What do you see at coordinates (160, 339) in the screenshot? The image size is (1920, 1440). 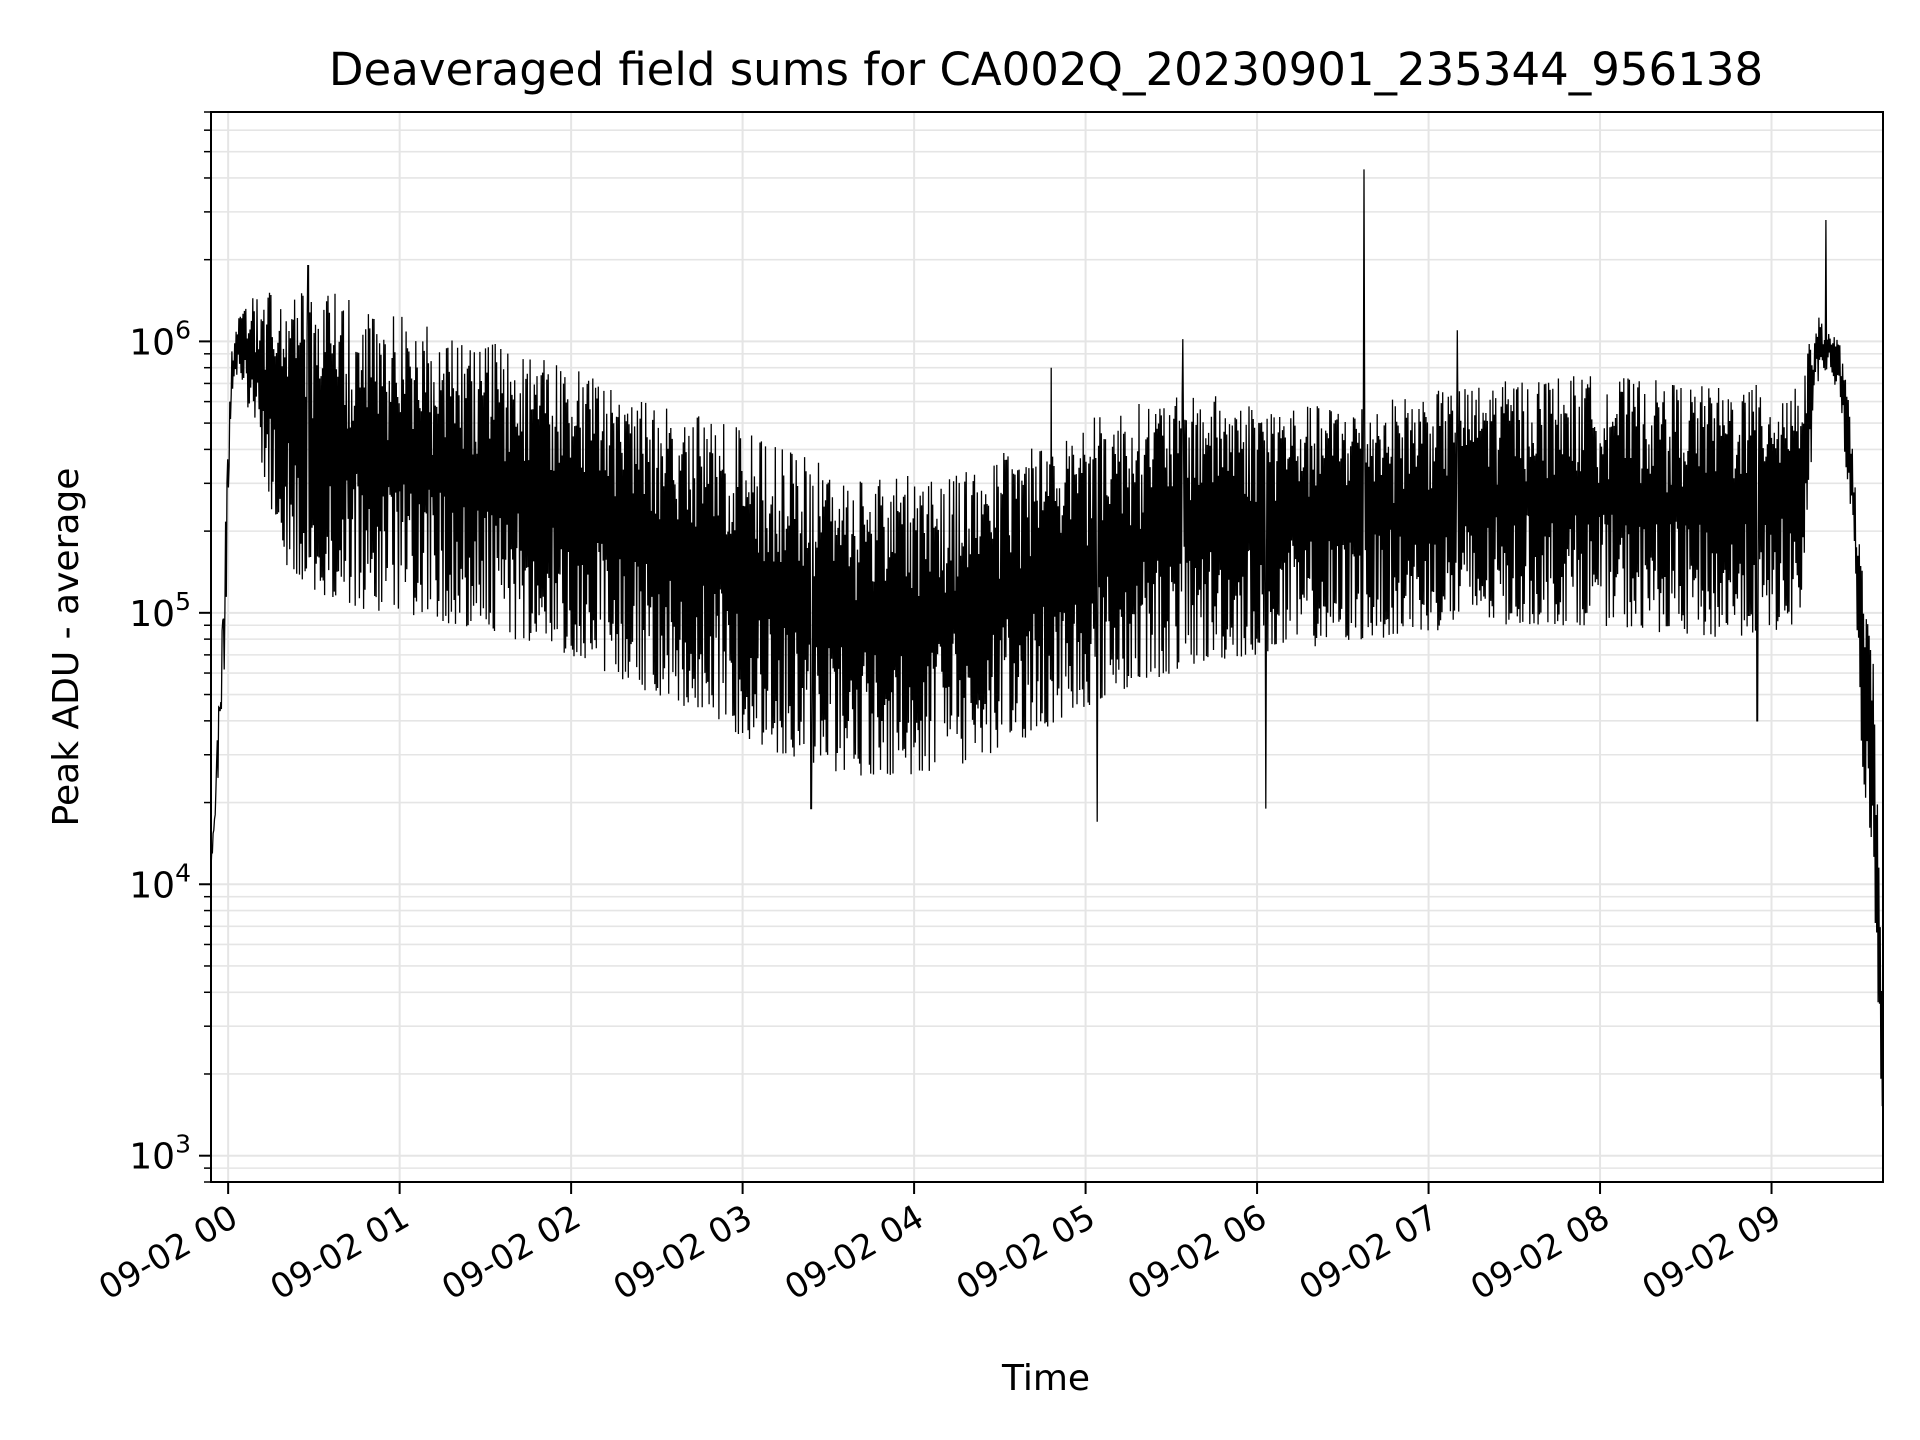 I see `y-tick-label: 10⁶` at bounding box center [160, 339].